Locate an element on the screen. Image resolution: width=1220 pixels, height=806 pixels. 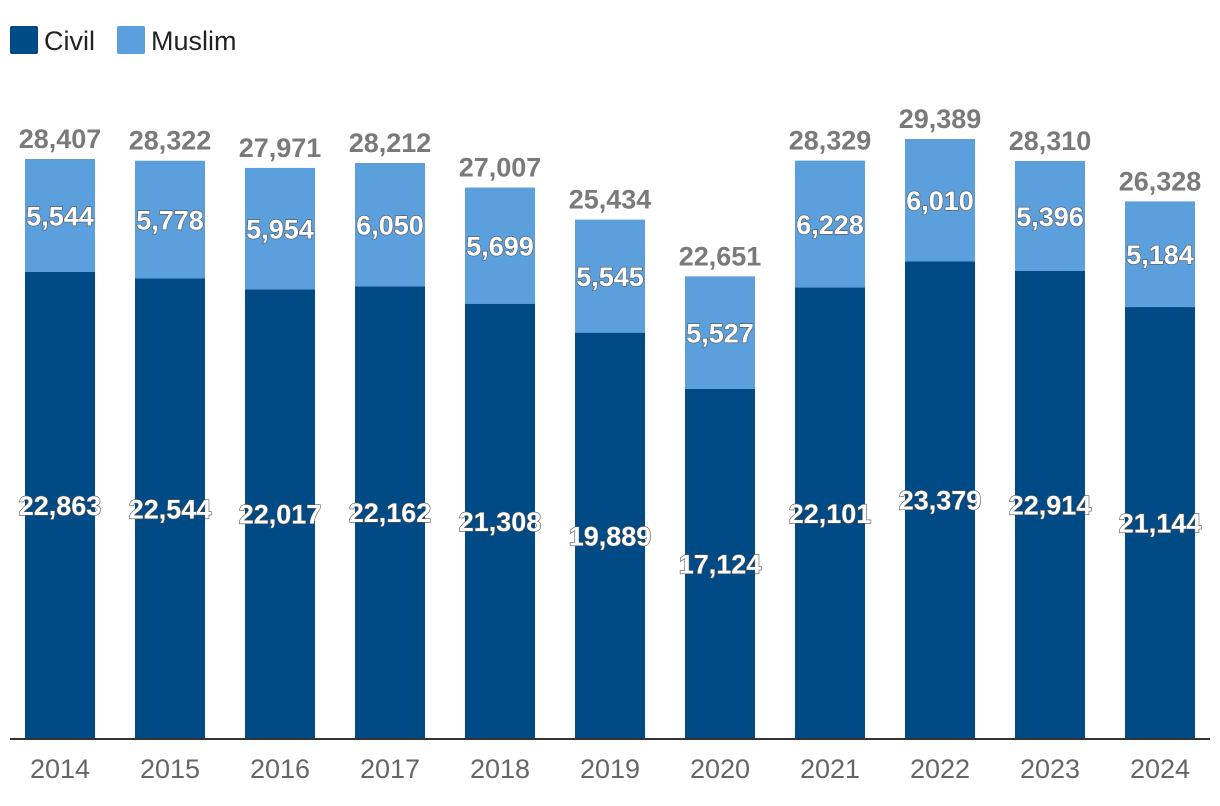
label-total-2020: 22,651 is located at coordinates (720, 256).